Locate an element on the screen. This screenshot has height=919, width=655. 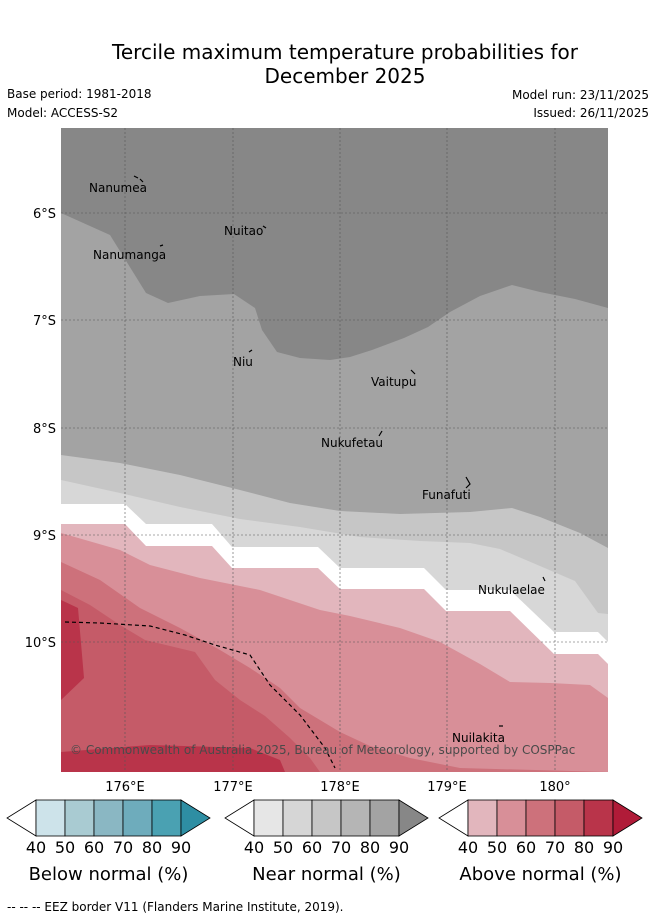
lon-label-178e: 178°E is located at coordinates (340, 787).